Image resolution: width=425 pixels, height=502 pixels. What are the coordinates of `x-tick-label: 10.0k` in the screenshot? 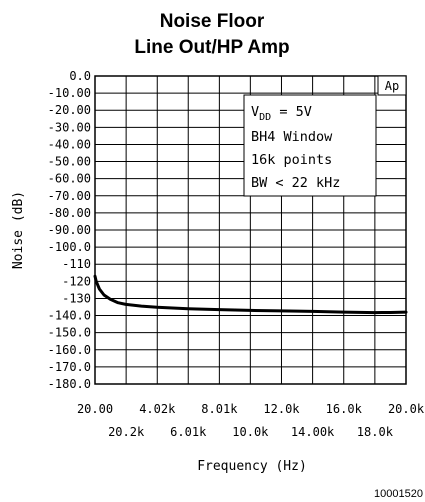 It's located at (250, 432).